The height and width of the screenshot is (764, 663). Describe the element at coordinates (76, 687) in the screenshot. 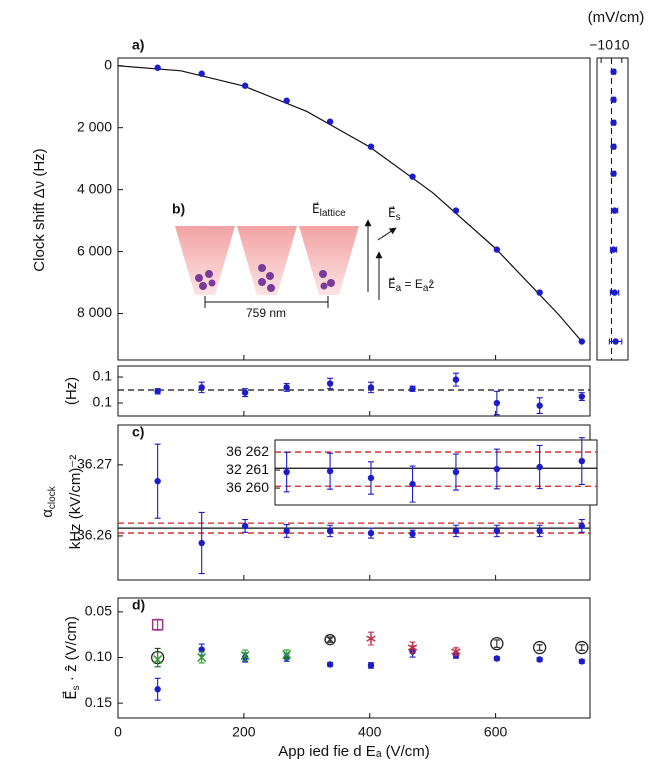

I see `subscript: s` at that location.